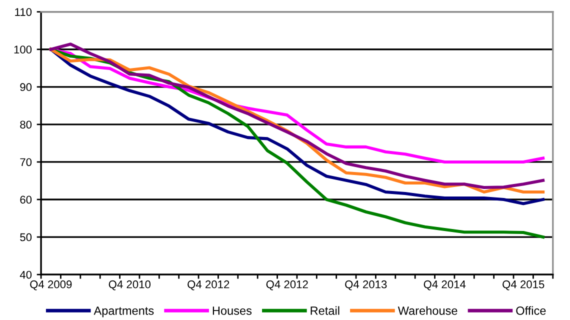 The image size is (570, 320). I want to click on x-tick-label: Q4 2014, so click(445, 285).